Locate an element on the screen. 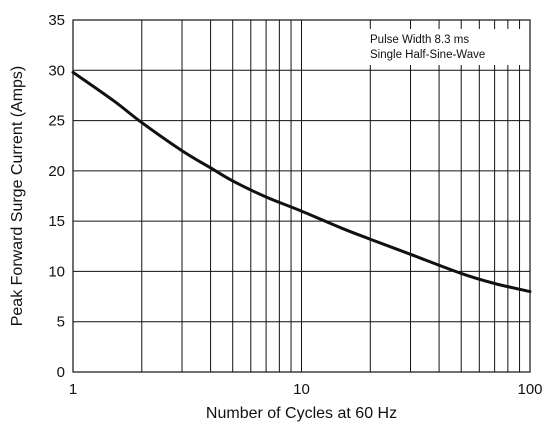 This screenshot has height=425, width=553. y-tick-label: 20 is located at coordinates (56, 171).